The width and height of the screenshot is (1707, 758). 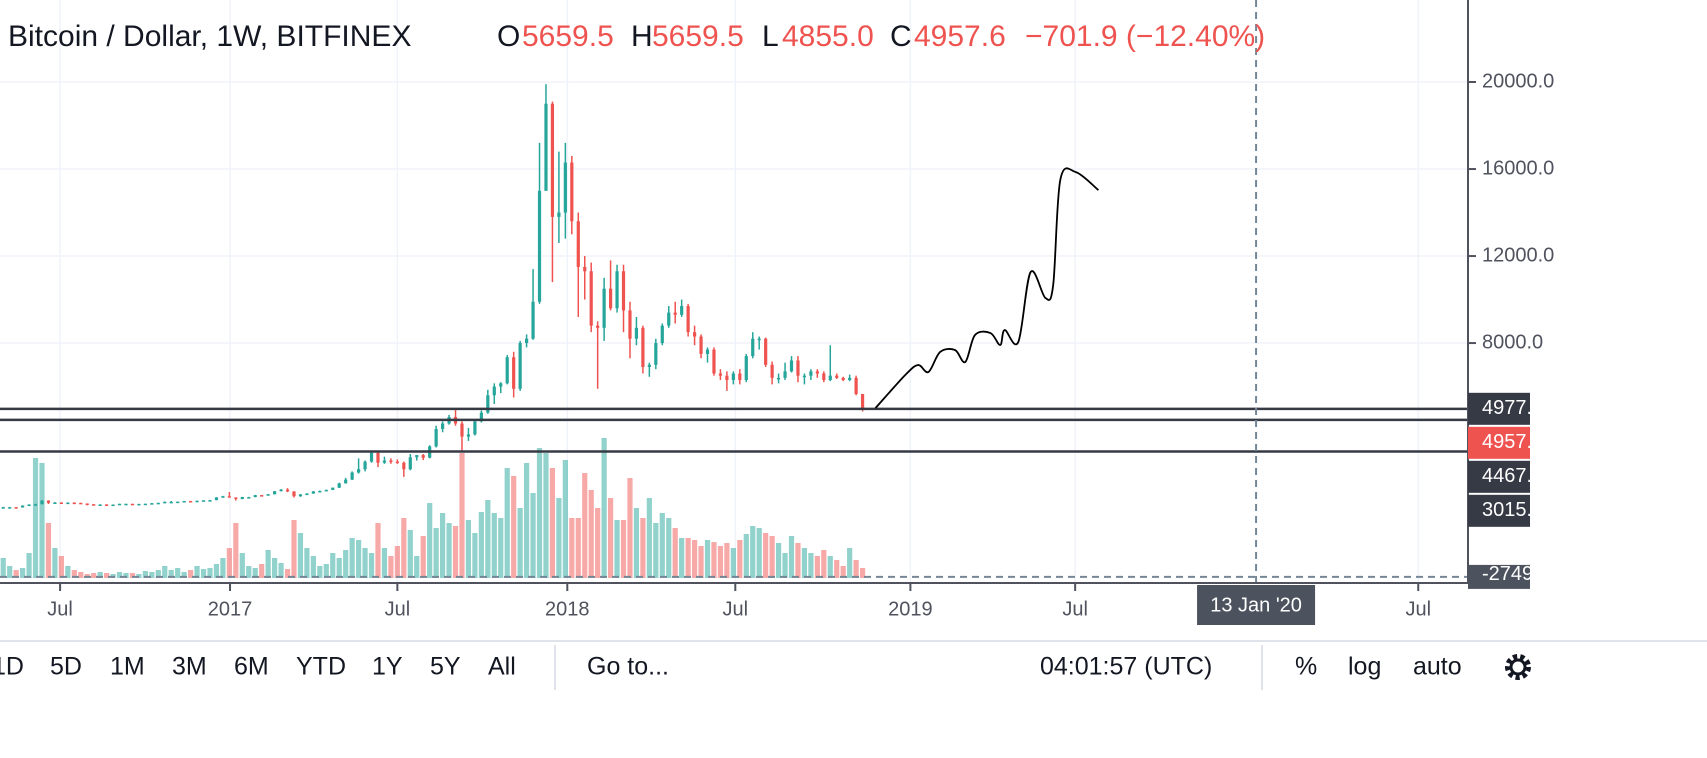 I want to click on range-button: 3M, so click(x=189, y=667).